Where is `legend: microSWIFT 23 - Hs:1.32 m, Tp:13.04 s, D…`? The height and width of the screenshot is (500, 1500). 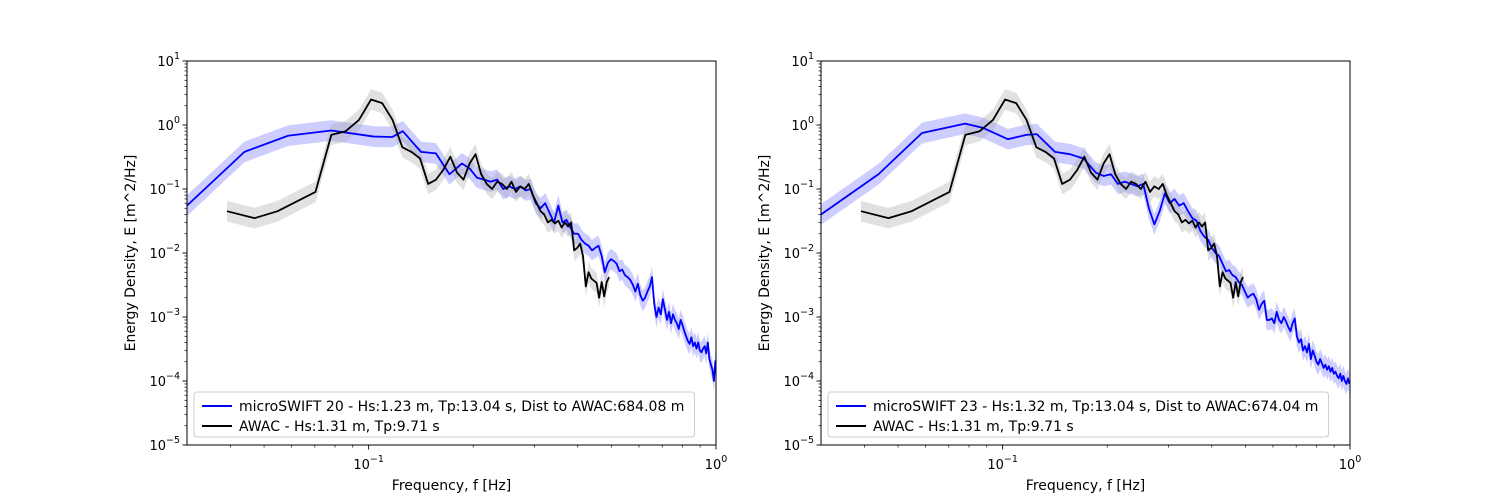 legend: microSWIFT 23 - Hs:1.32 m, Tp:13.04 s, D… is located at coordinates (1078, 414).